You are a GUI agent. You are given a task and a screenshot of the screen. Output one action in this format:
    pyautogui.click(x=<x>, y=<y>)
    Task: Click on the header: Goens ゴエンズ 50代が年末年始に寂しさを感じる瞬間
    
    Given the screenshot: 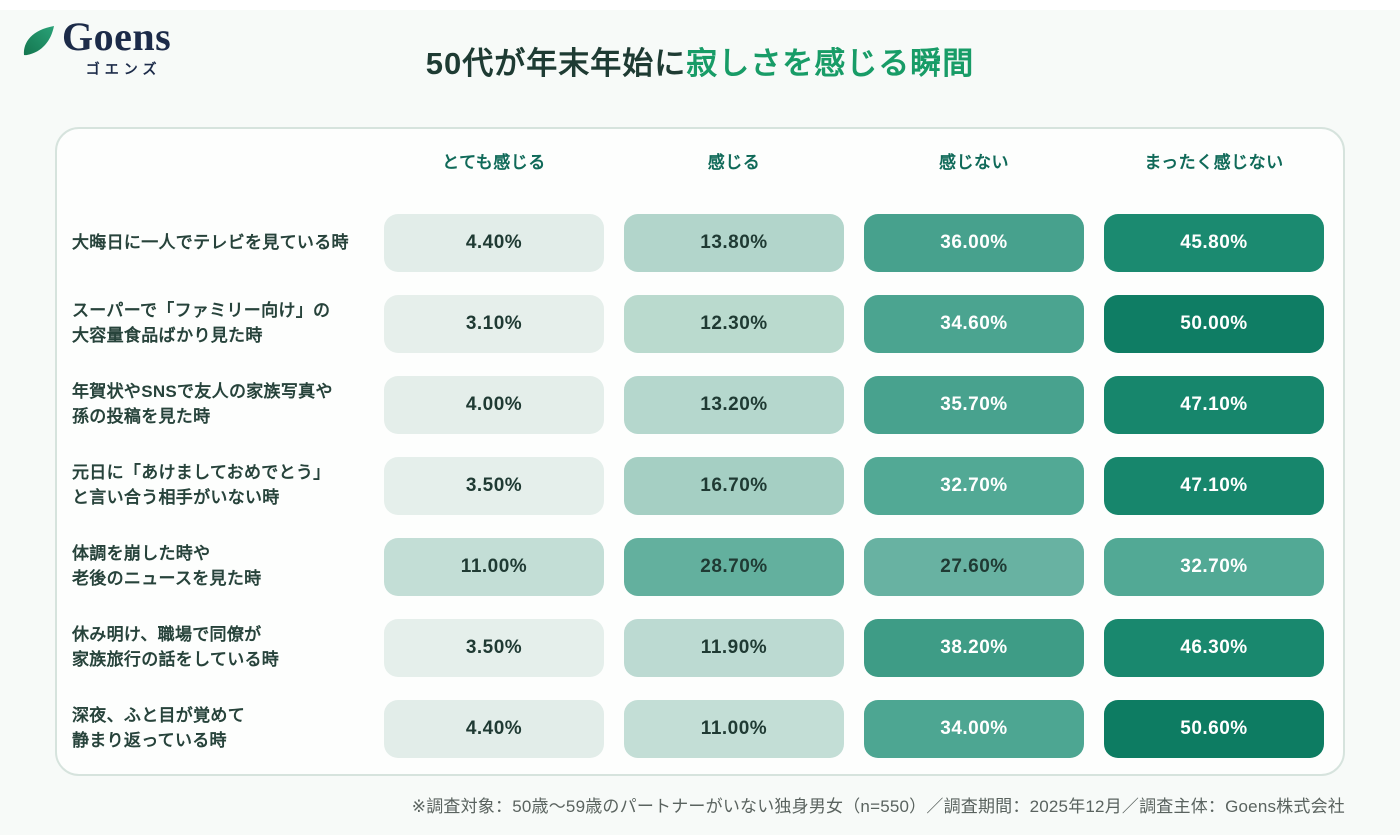 What is the action you would take?
    pyautogui.click(x=700, y=59)
    